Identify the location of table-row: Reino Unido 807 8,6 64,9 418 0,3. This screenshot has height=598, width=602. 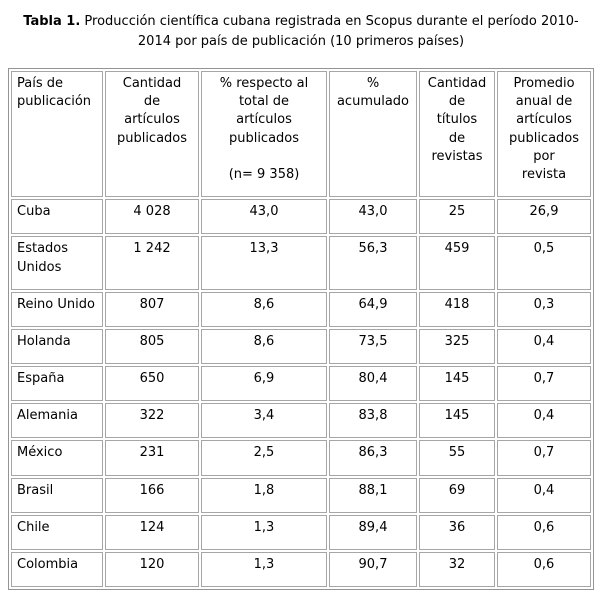
(301, 309).